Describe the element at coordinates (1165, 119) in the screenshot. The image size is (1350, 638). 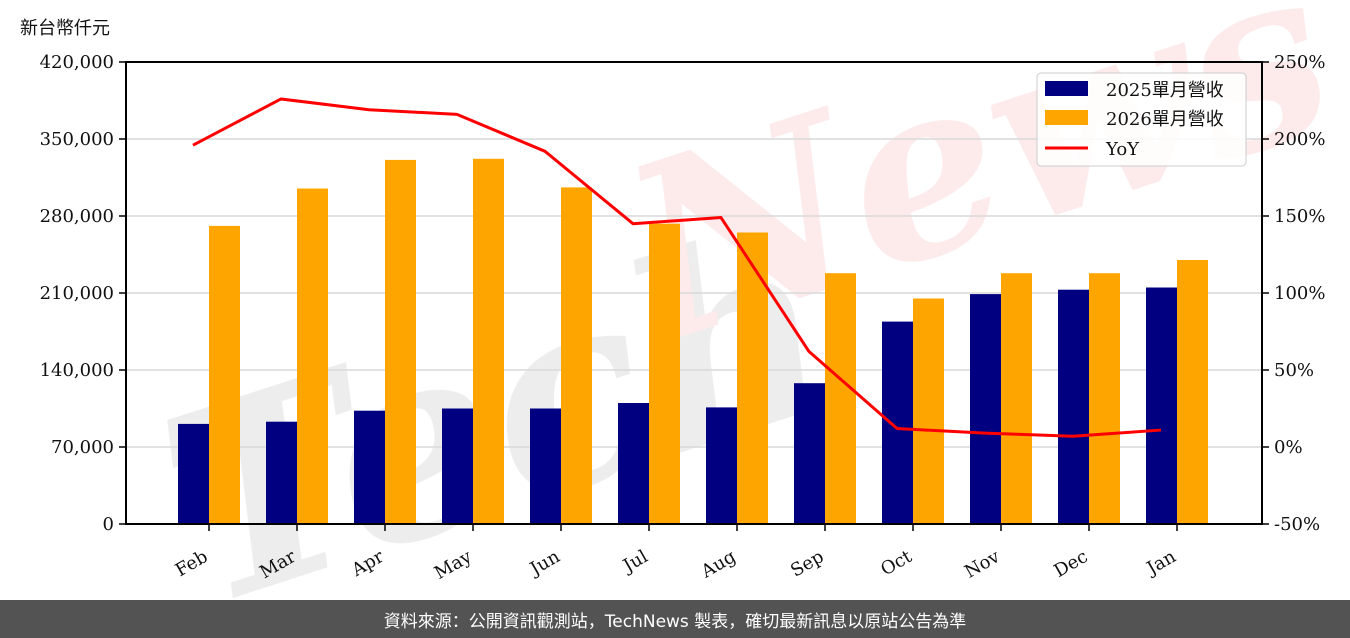
I see `legend-label-2026: 2026單月營收` at that location.